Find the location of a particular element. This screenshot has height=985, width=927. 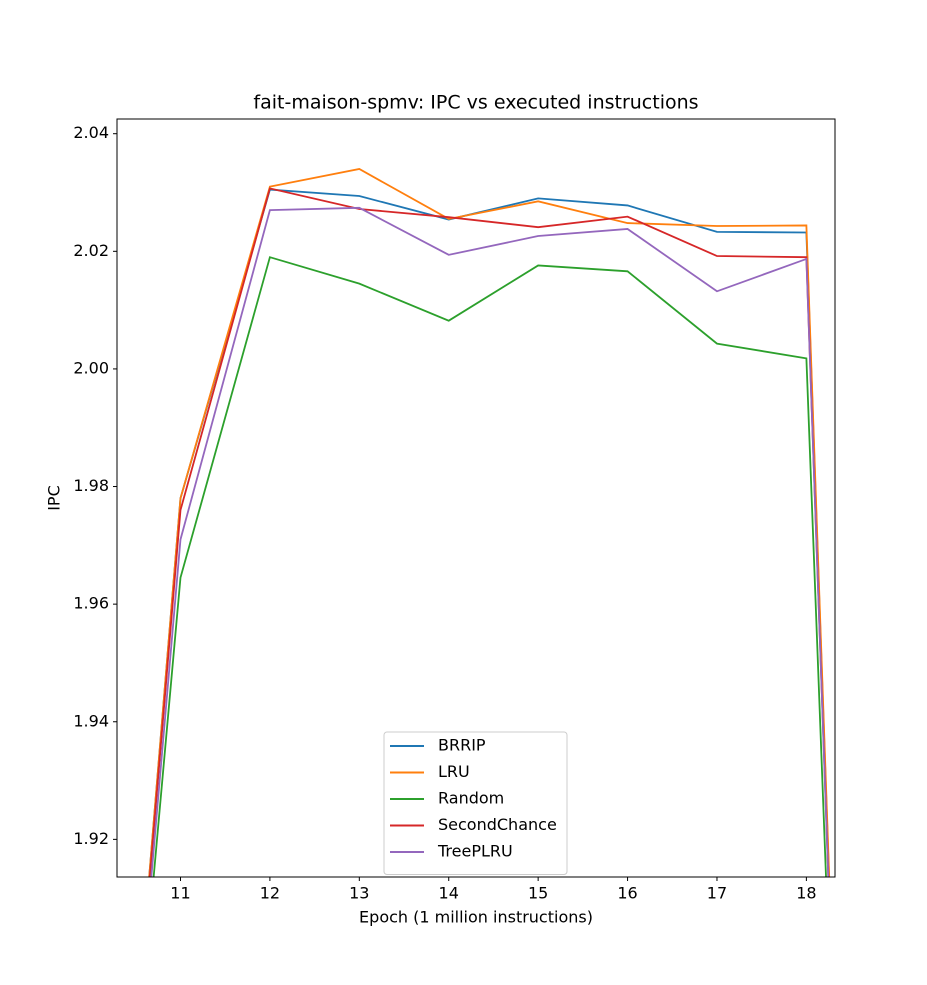

x-tick-label: 17 is located at coordinates (717, 893).